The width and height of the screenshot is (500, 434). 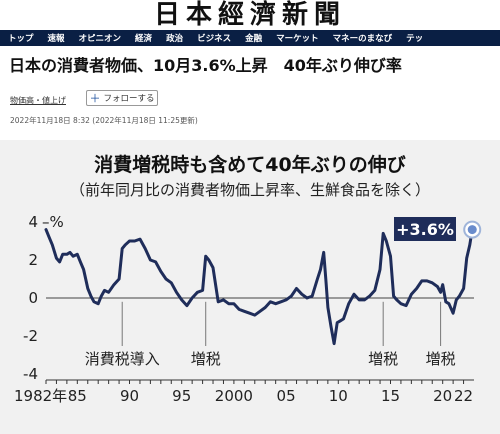 I want to click on y-unit-label: –%, so click(x=53, y=222).